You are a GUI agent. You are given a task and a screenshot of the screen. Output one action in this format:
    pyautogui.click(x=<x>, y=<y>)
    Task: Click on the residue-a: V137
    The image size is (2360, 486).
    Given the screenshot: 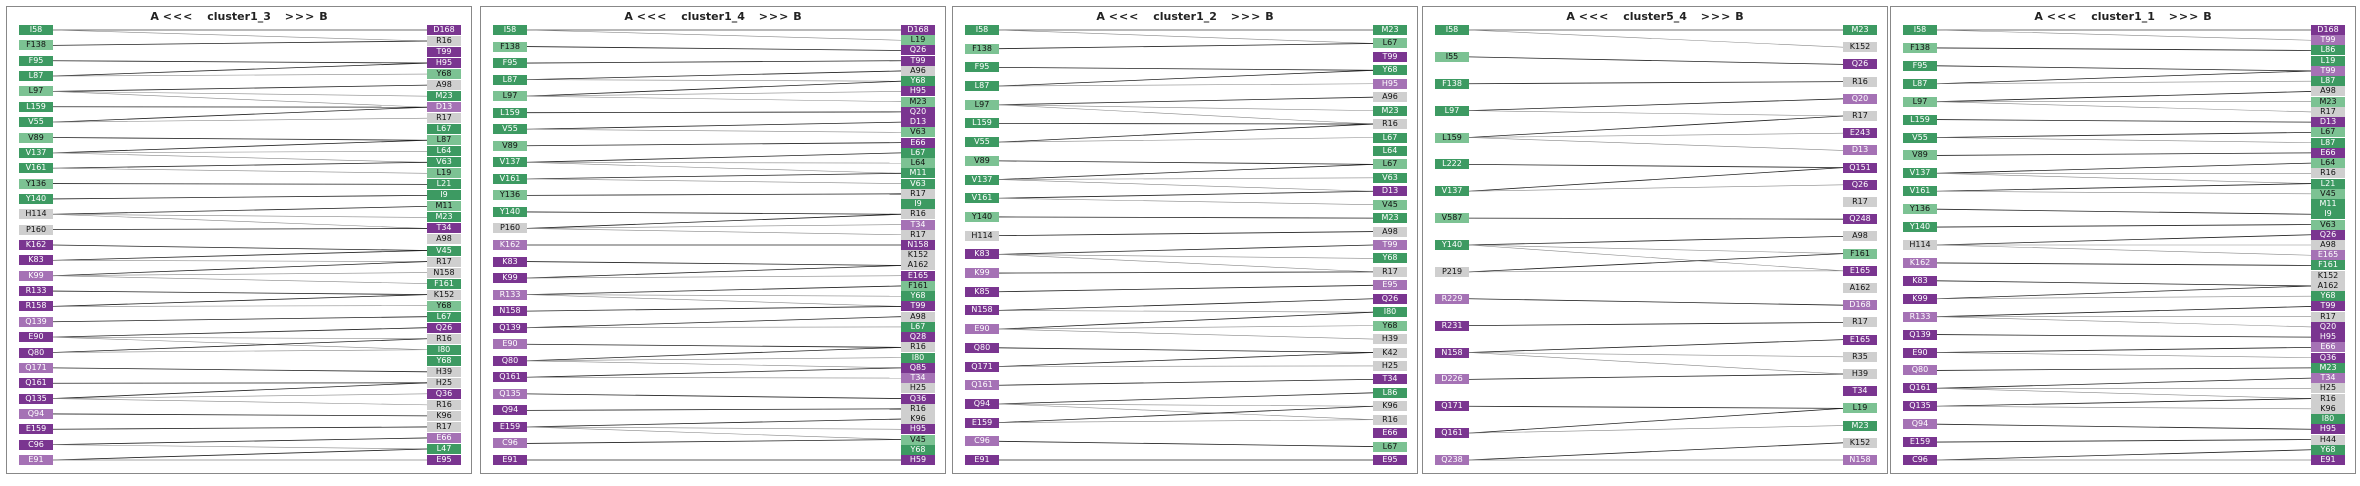 What is the action you would take?
    pyautogui.click(x=1452, y=191)
    